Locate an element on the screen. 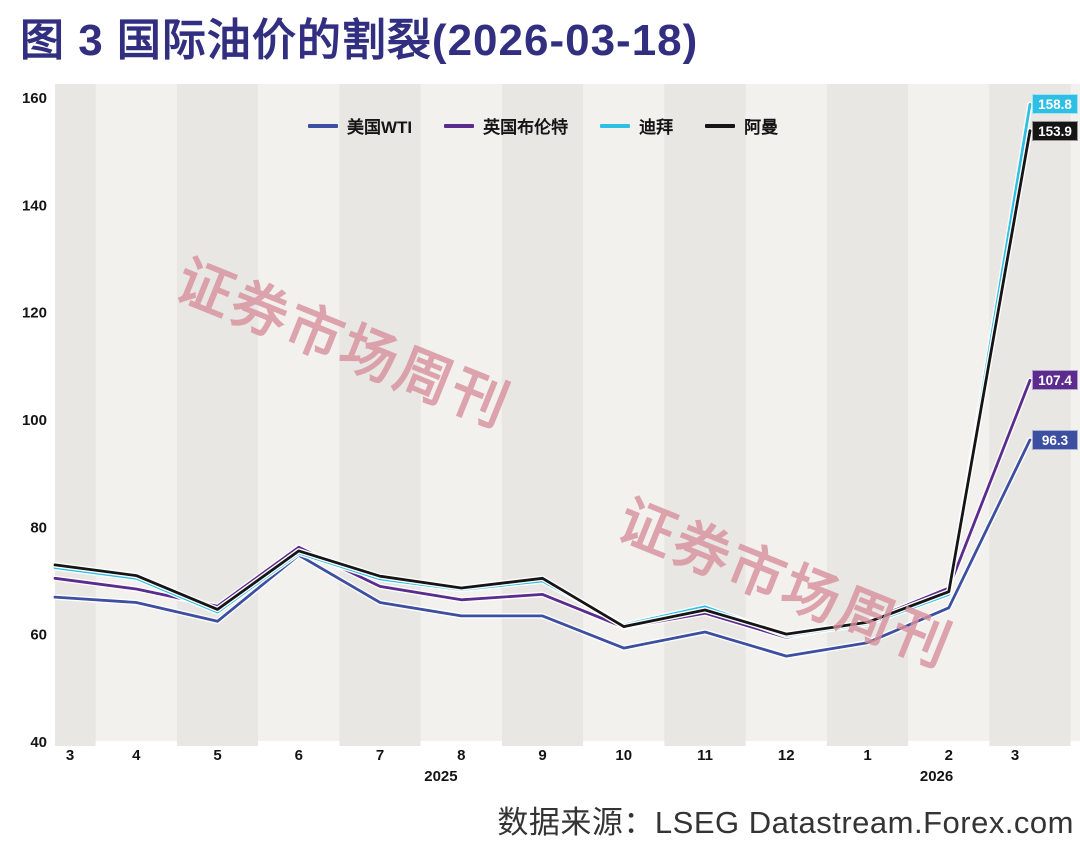 The image size is (1080, 848). chart-legend: 美国WTI 英国布伦特 迪拜 阿曼 is located at coordinates (543, 125).